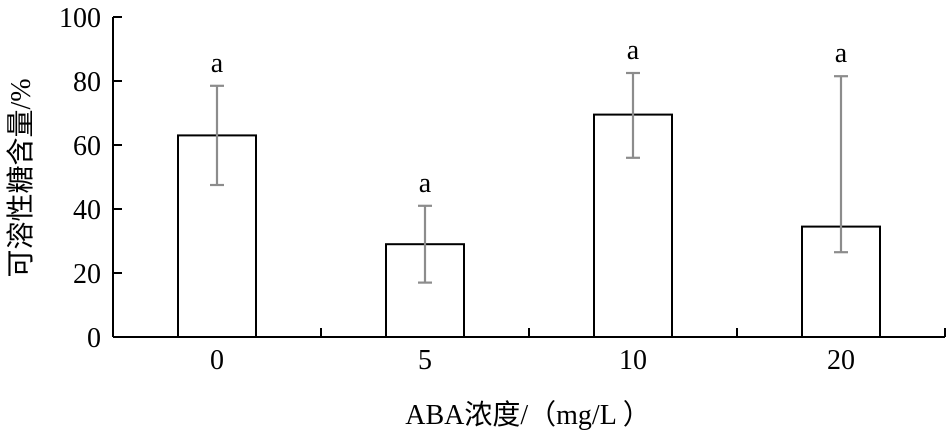  I want to click on y-tick-label: 80, so click(87, 82).